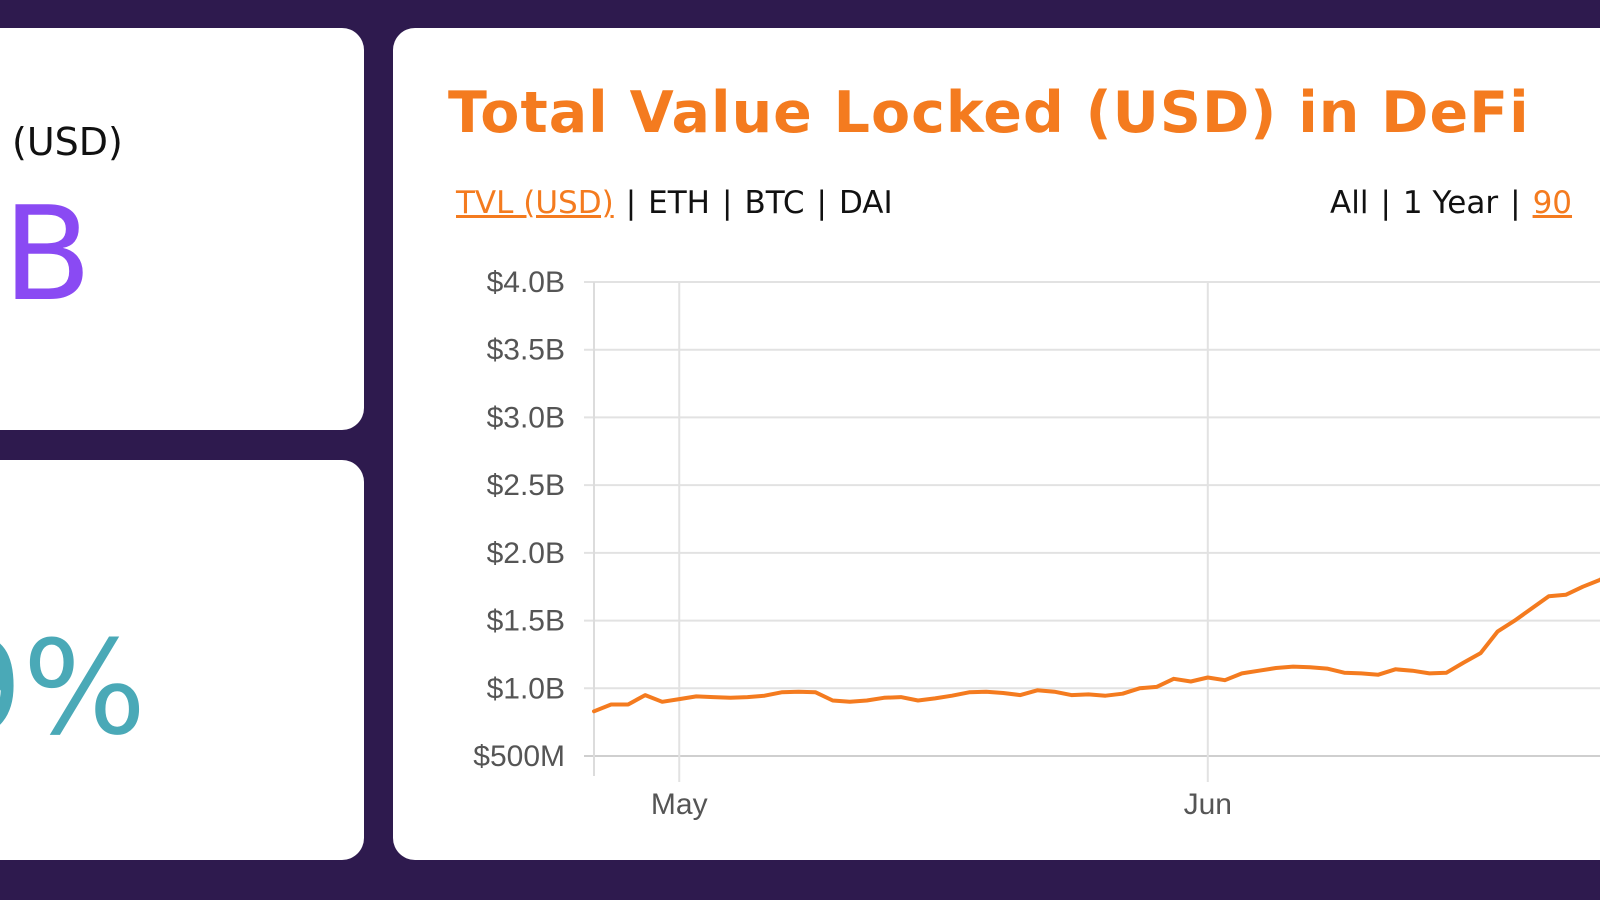 This screenshot has height=900, width=1600. Describe the element at coordinates (1349, 203) in the screenshot. I see `range-all: All` at that location.